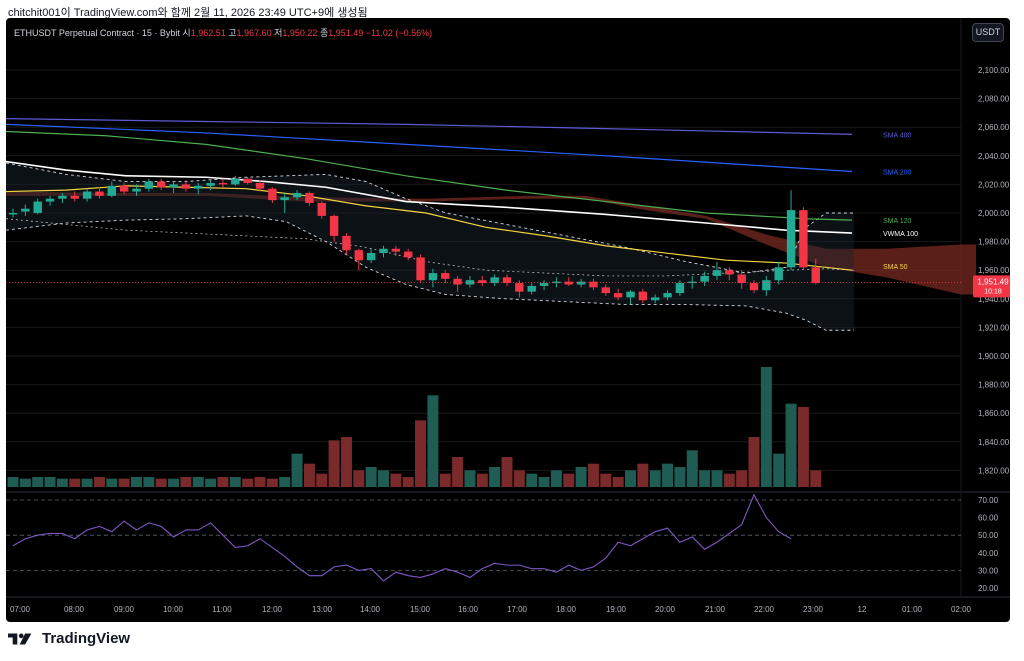 The image size is (1024, 661). What do you see at coordinates (399, 33) in the screenshot?
I see `change-value: −11.02 (−0.56%)` at bounding box center [399, 33].